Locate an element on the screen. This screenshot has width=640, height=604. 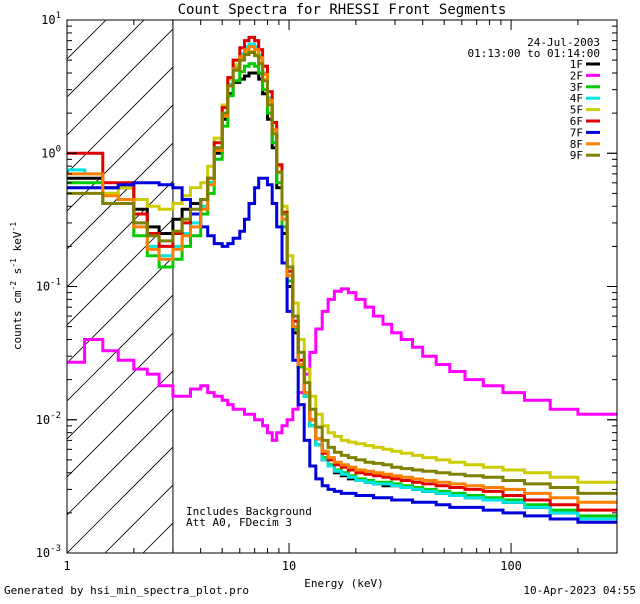
legend-label-9F: 9F is located at coordinates (576, 155).